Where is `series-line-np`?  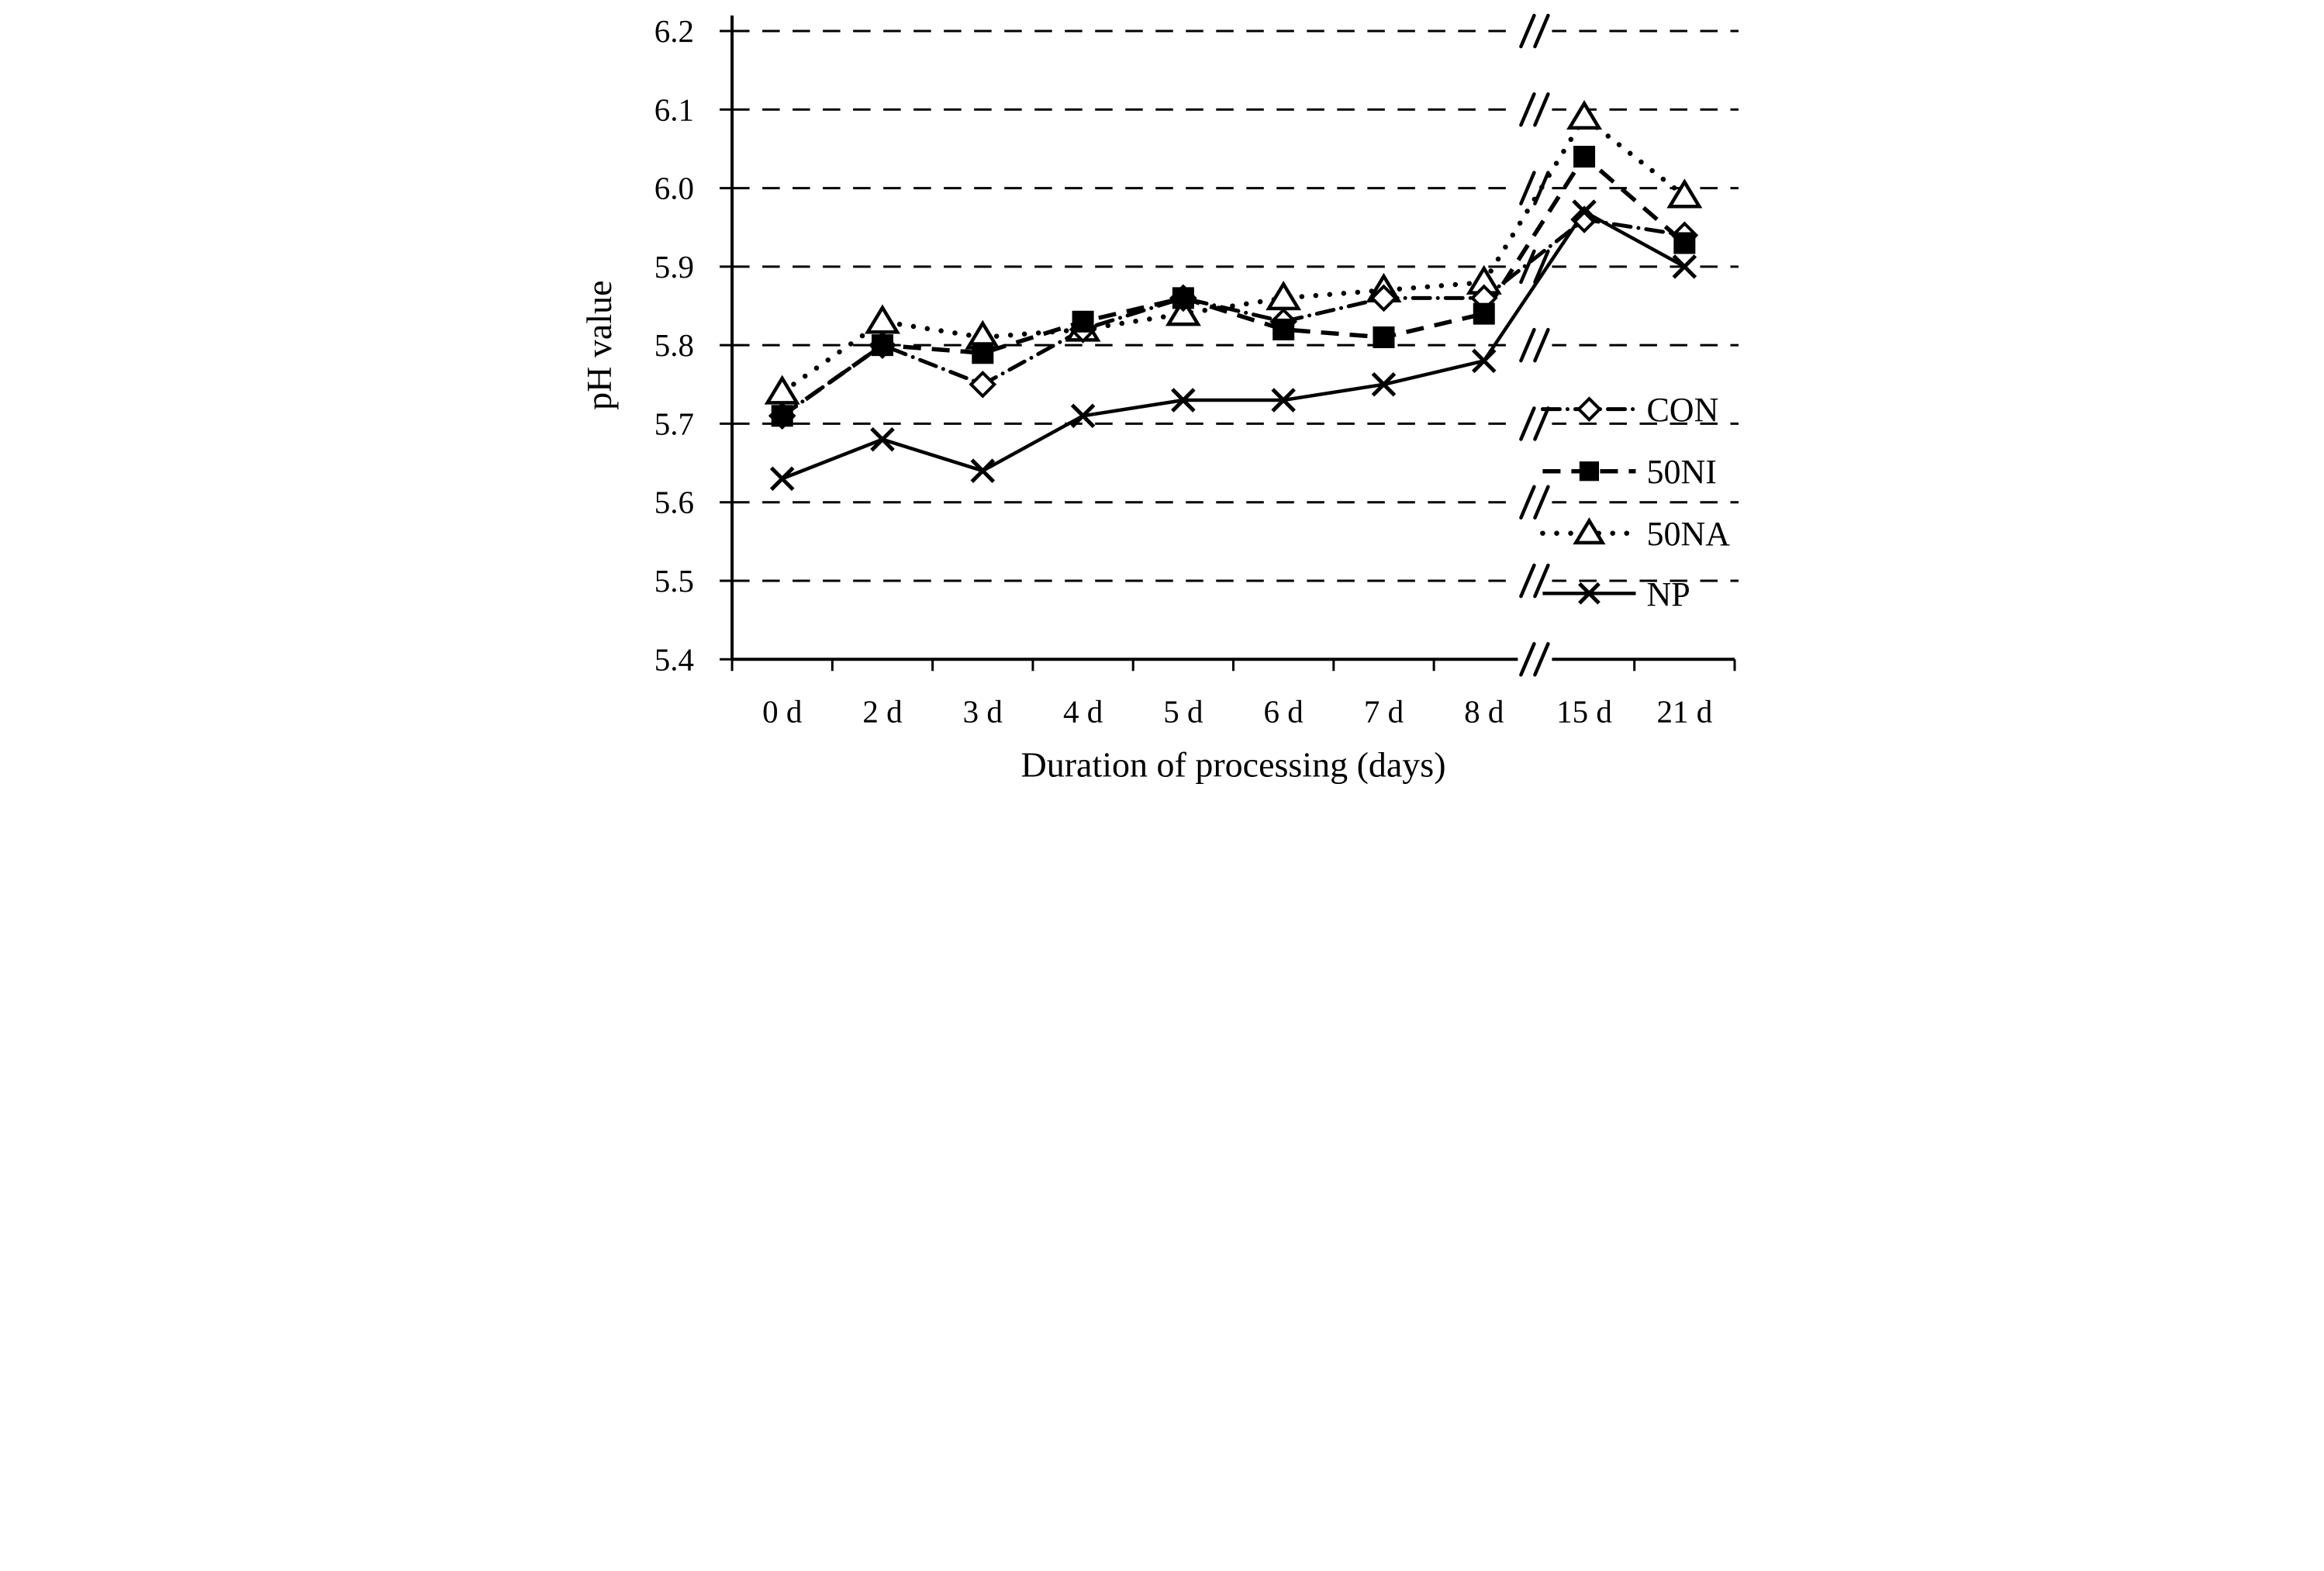
series-line-np is located at coordinates (1233, 345).